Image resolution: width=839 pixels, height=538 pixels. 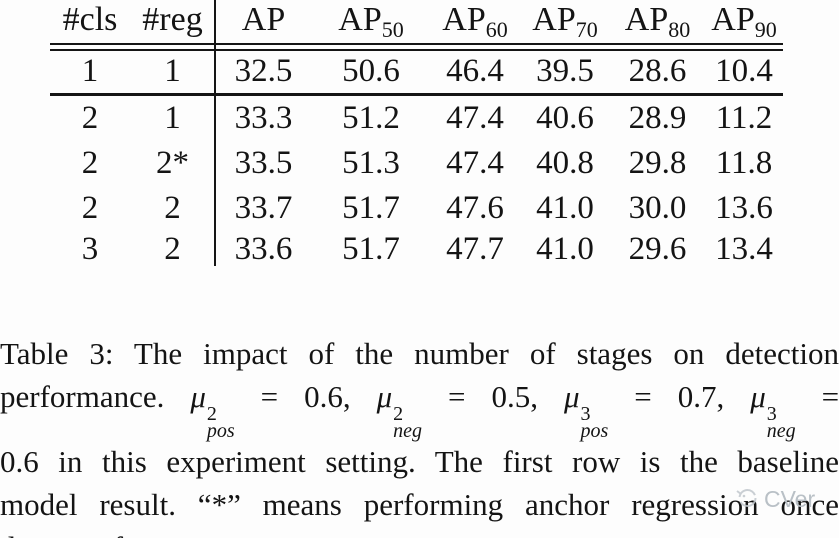 What do you see at coordinates (263, 207) in the screenshot?
I see `table-cell: 33.7` at bounding box center [263, 207].